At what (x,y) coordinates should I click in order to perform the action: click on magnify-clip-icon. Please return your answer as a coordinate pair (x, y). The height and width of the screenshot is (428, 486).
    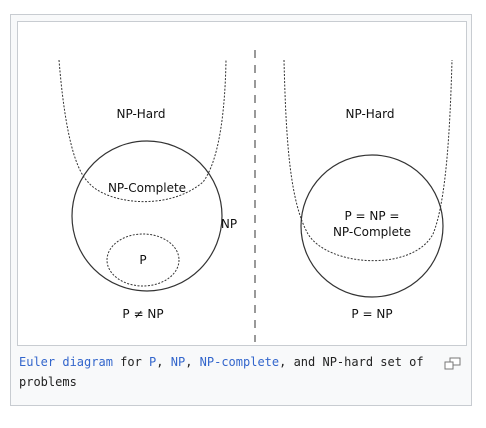
    Looking at the image, I should click on (453, 363).